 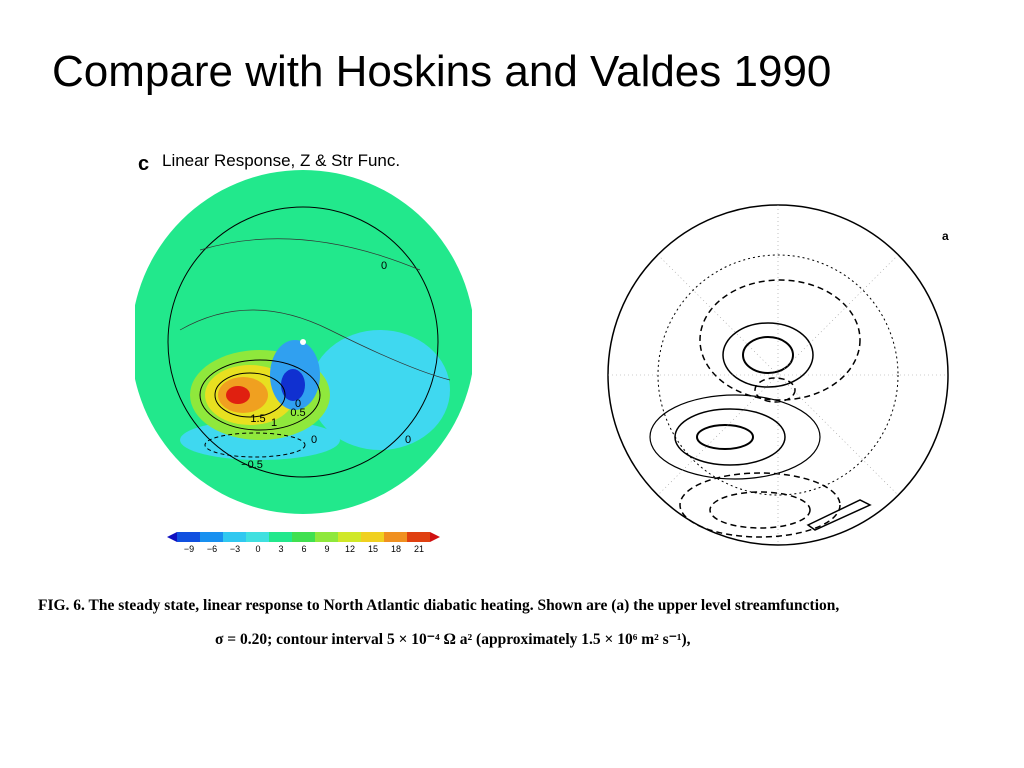 I want to click on colorbar-tick-label: 18, so click(x=396, y=549).